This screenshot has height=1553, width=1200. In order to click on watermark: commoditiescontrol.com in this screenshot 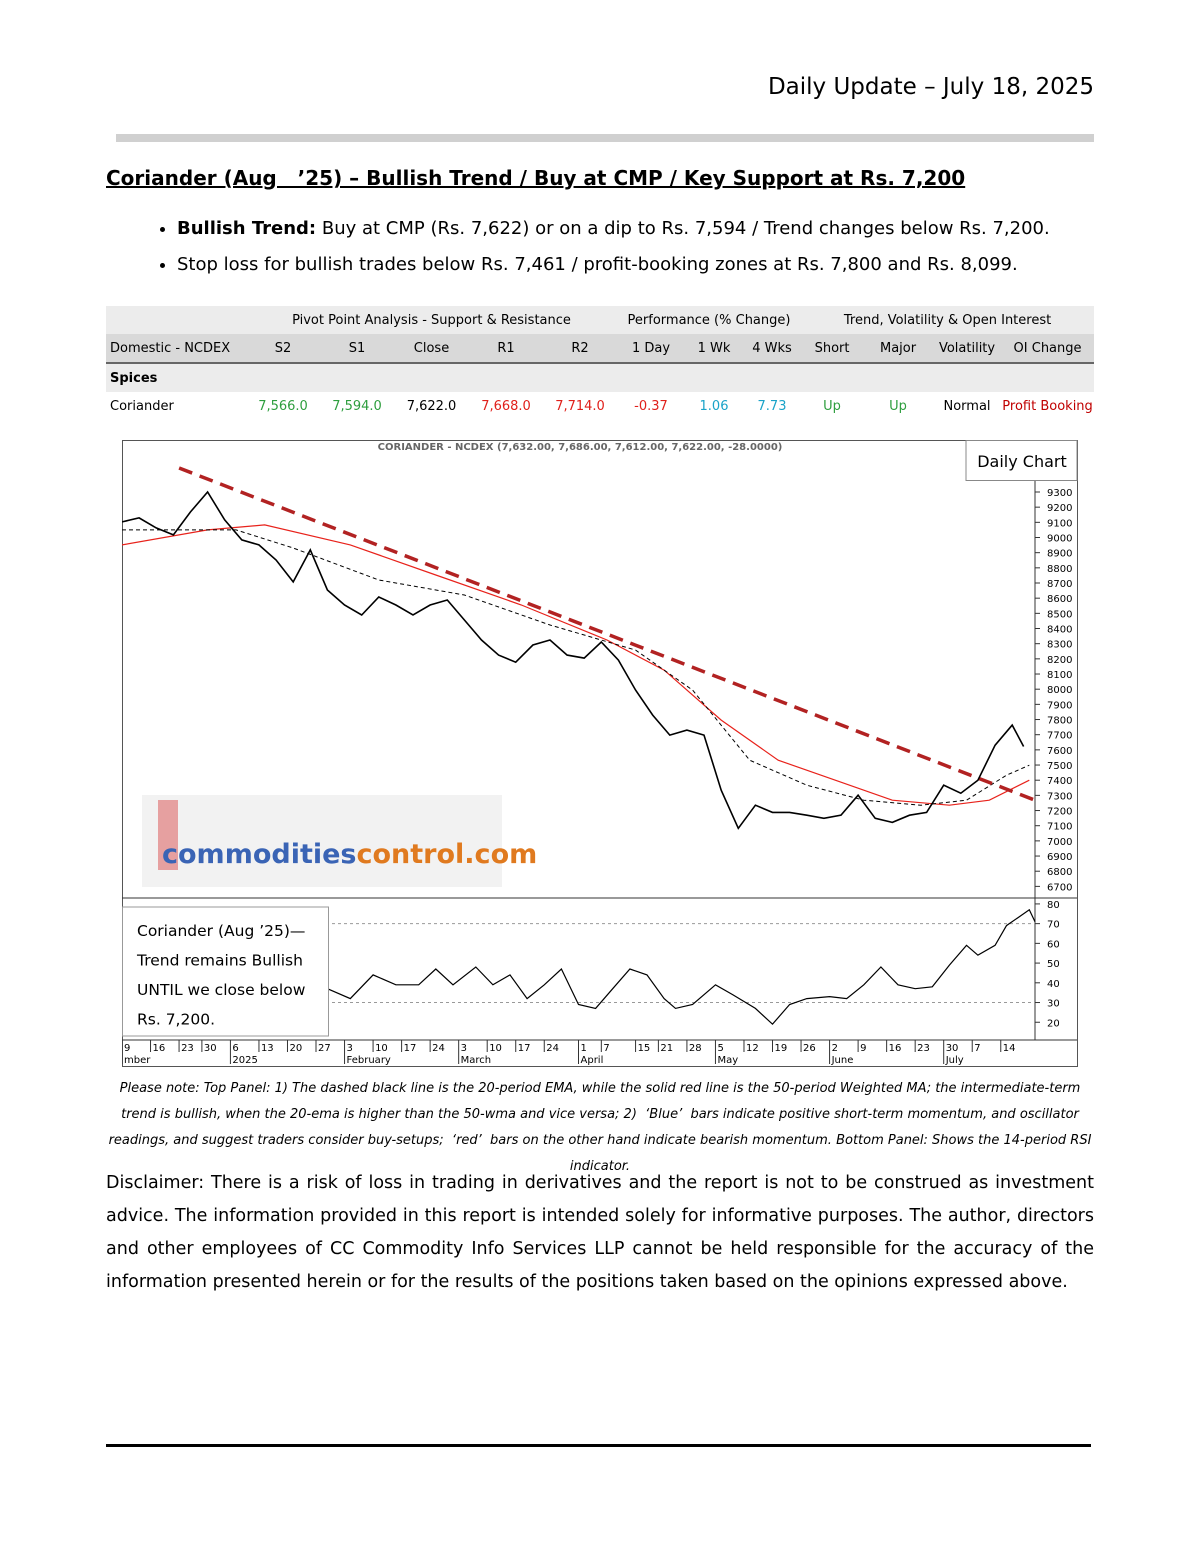, I will do `click(349, 854)`.